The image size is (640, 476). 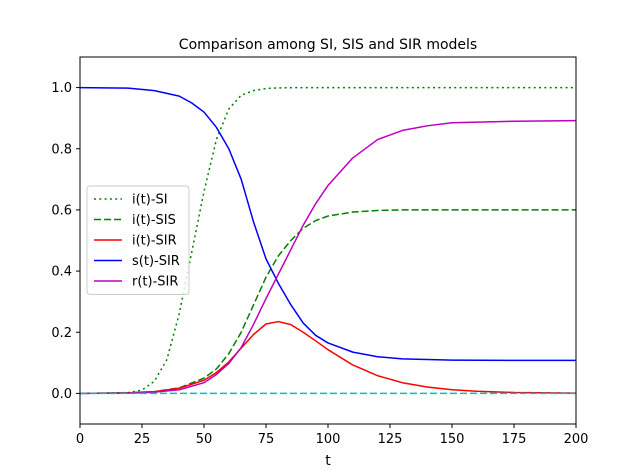 I want to click on y-tick-label: 0.0, so click(x=61, y=394).